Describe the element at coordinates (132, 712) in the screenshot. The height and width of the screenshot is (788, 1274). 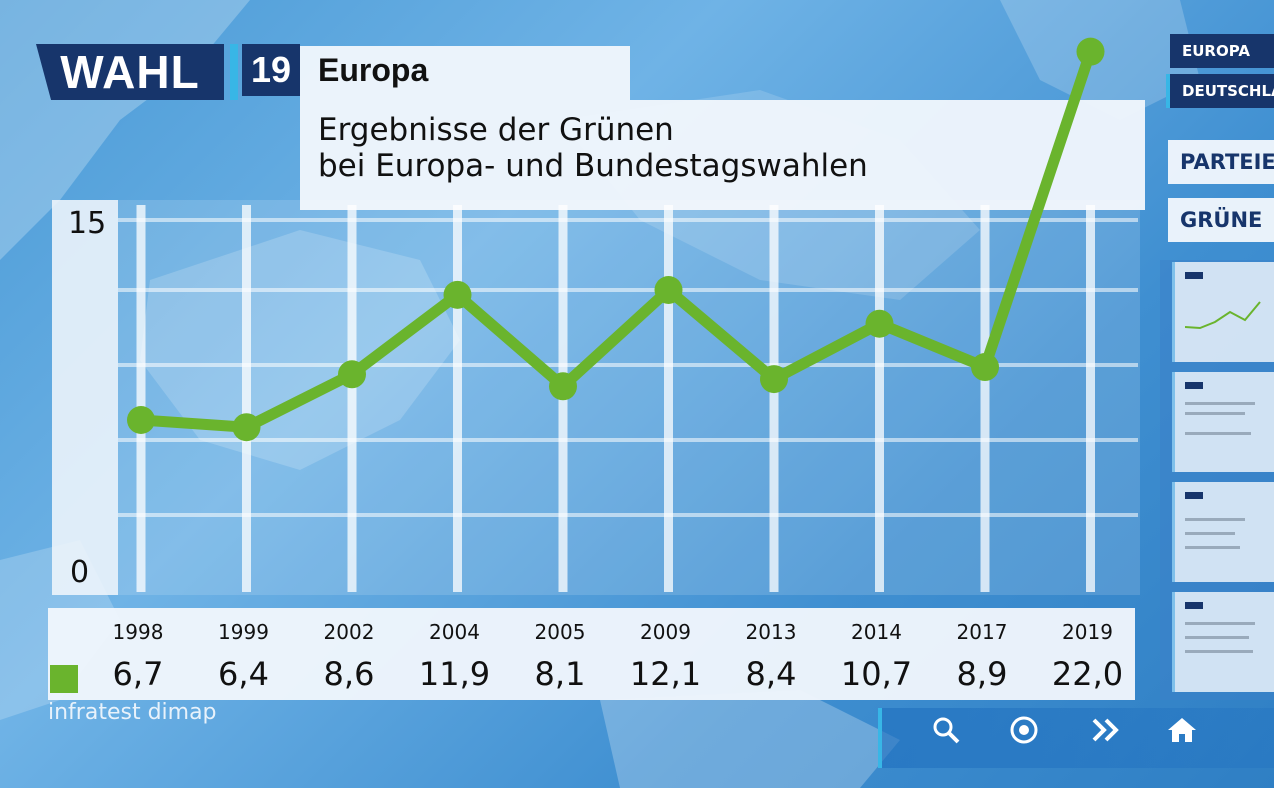
I see `source-label: infratest dimap` at that location.